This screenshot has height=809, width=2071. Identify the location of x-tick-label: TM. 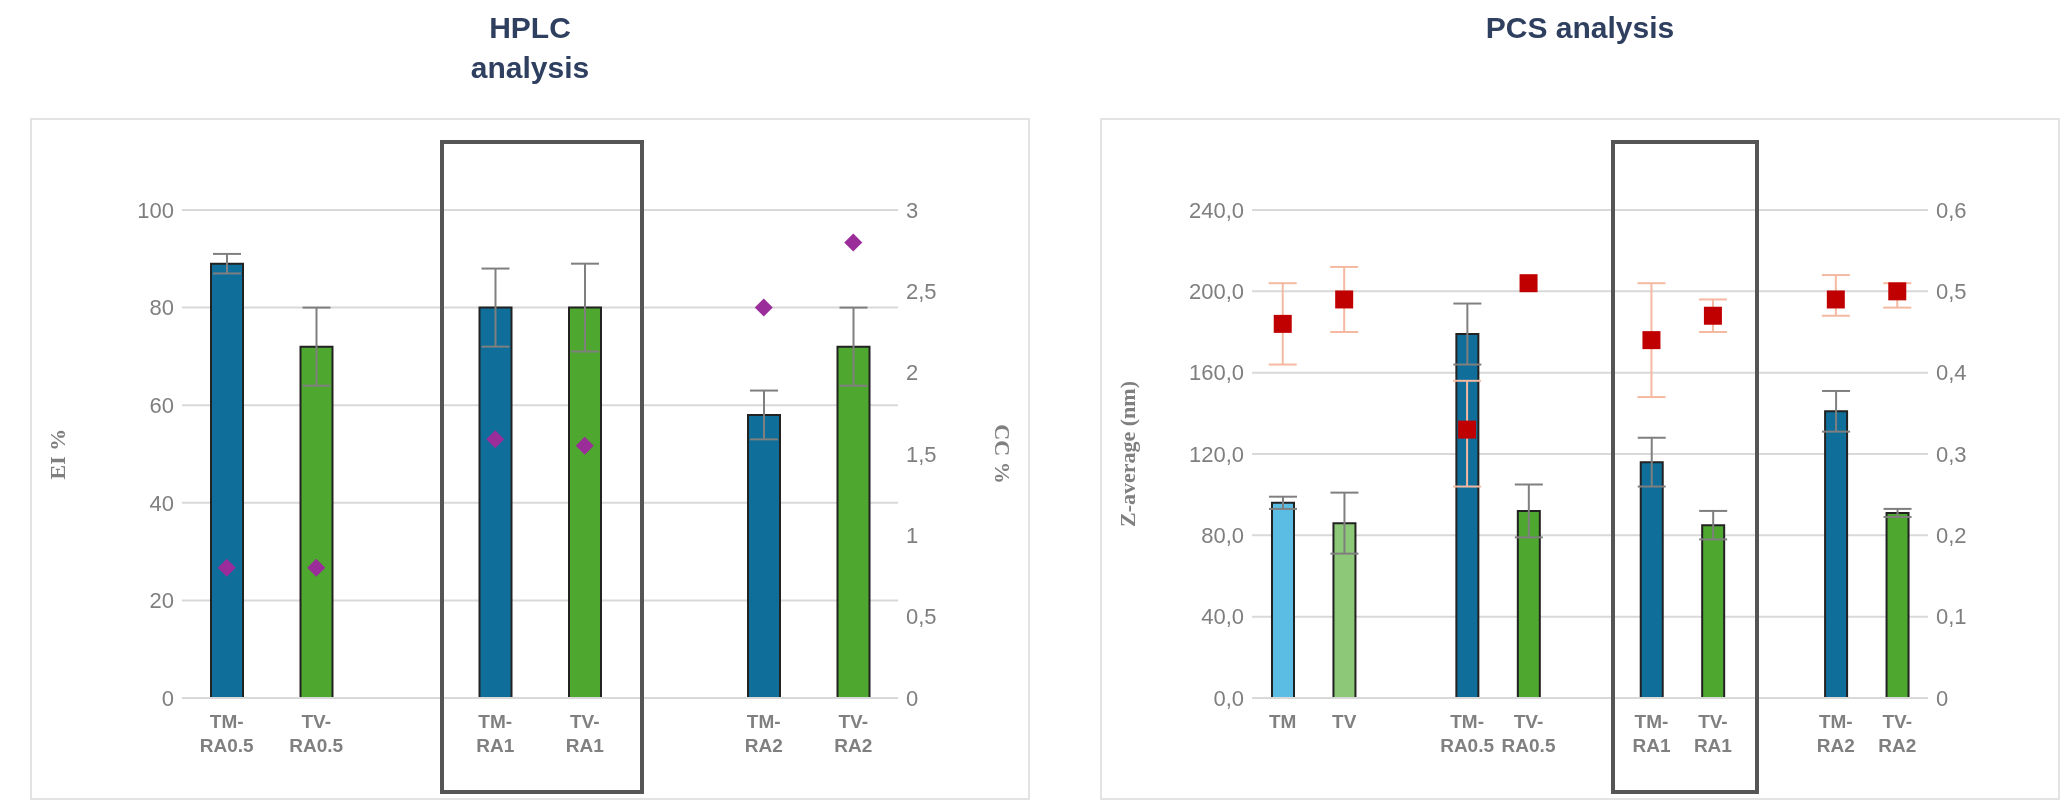
(1283, 721).